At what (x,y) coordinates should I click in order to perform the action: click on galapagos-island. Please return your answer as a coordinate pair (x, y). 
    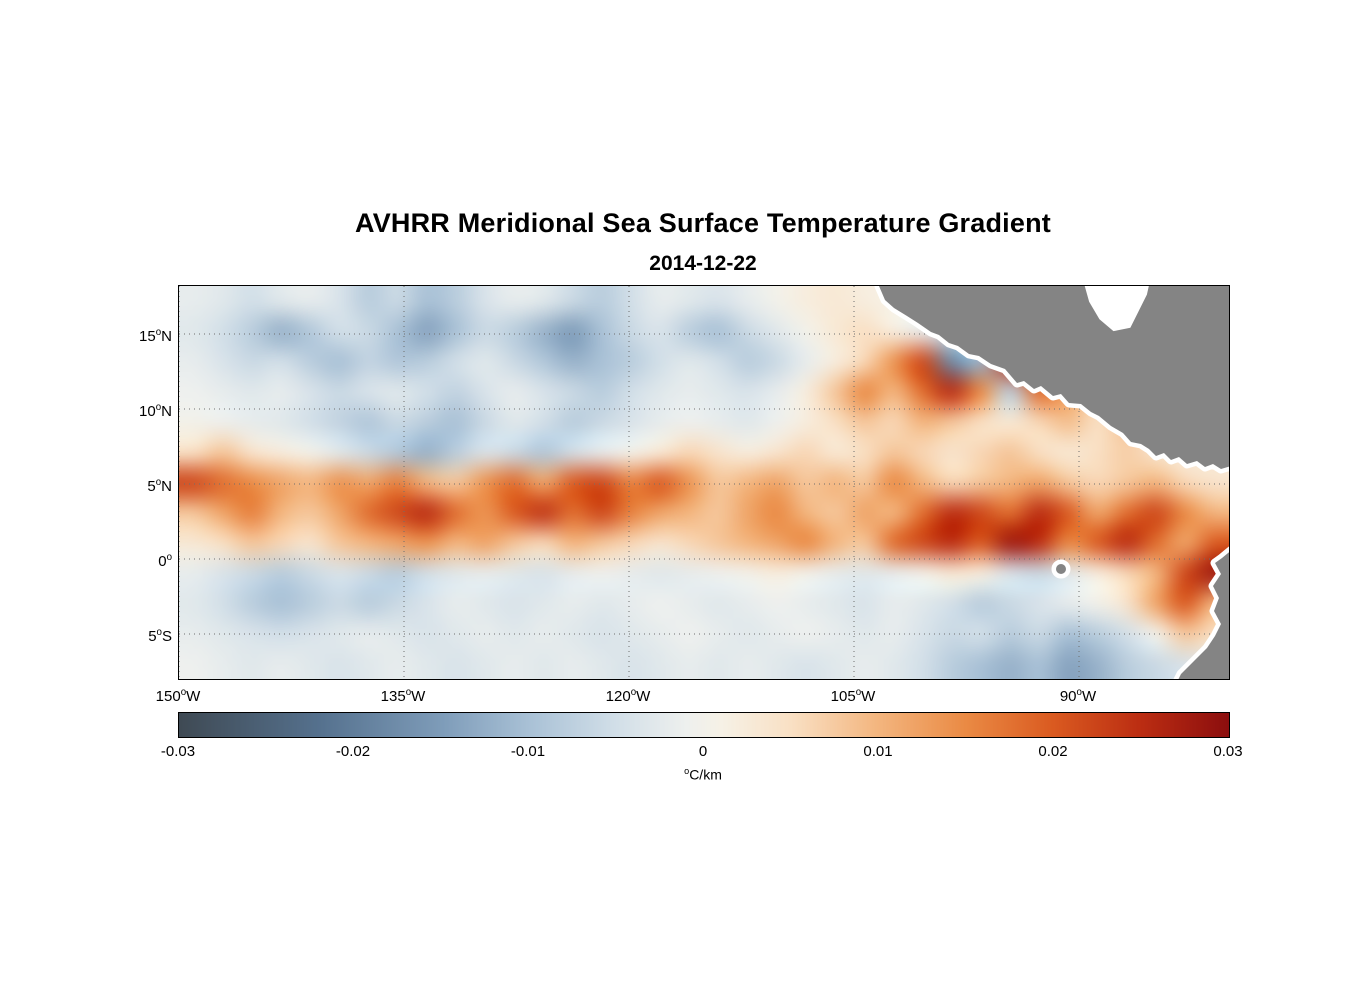
    Looking at the image, I should click on (1061, 569).